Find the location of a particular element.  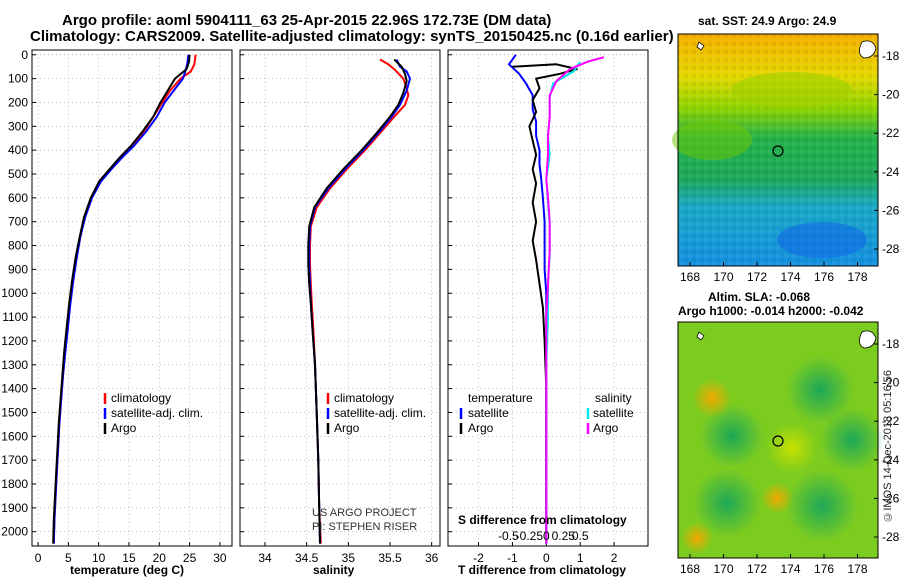

difference-xtick-label: 2 is located at coordinates (614, 558).